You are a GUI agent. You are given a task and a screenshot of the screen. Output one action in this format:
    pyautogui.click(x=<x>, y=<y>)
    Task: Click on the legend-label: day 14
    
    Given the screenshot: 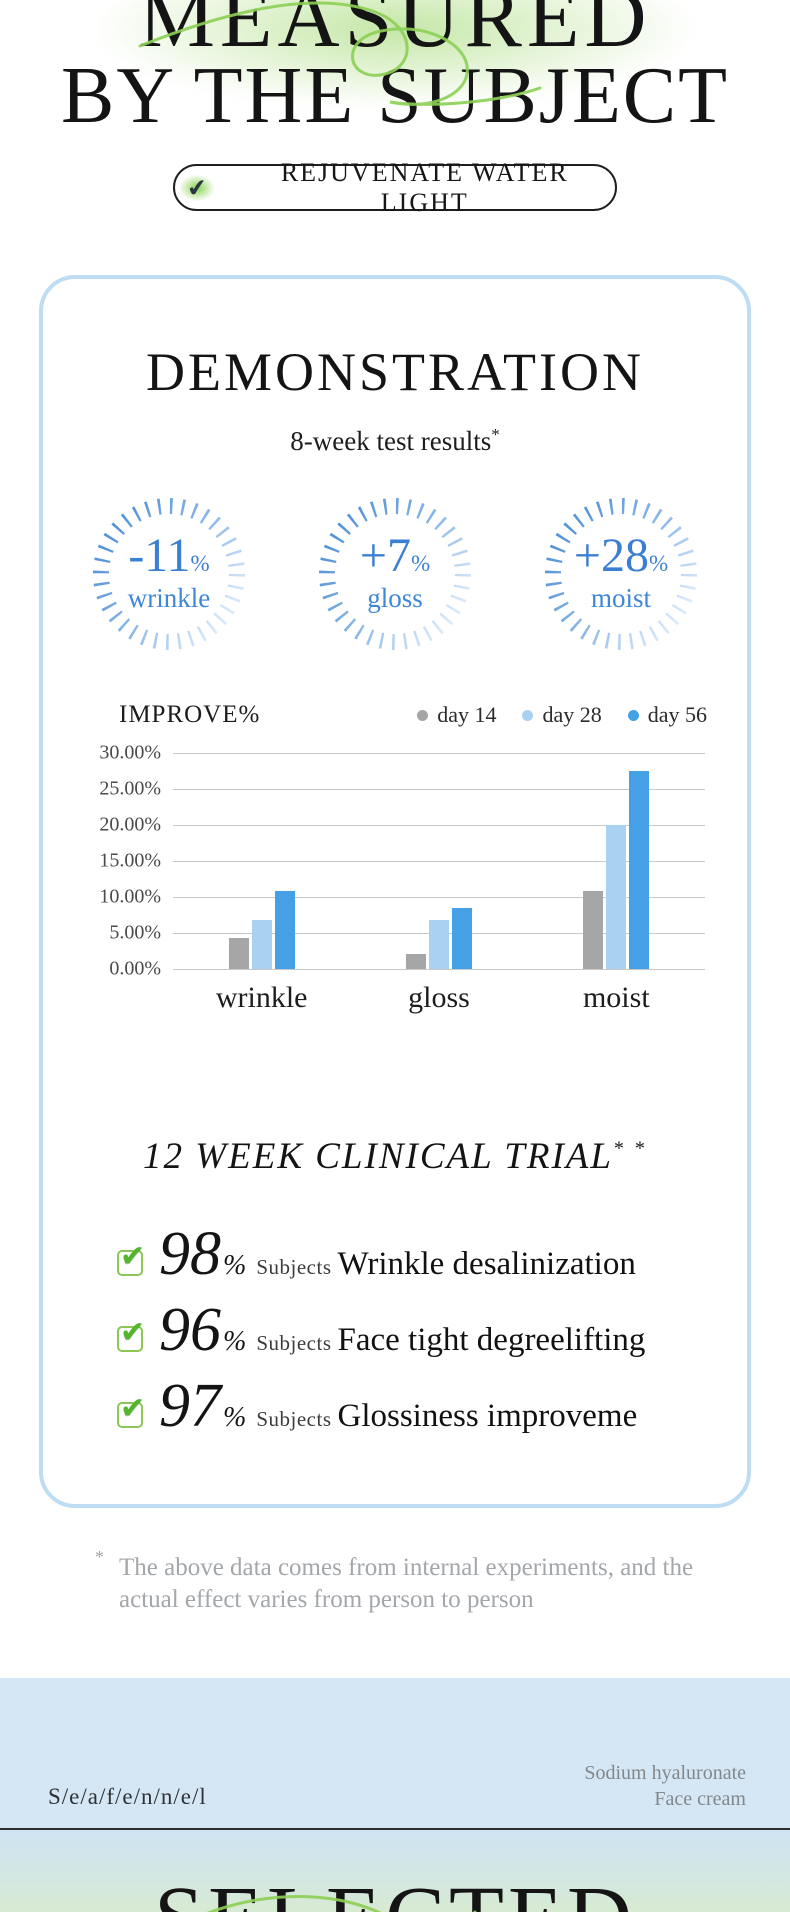 What is the action you would take?
    pyautogui.click(x=467, y=714)
    